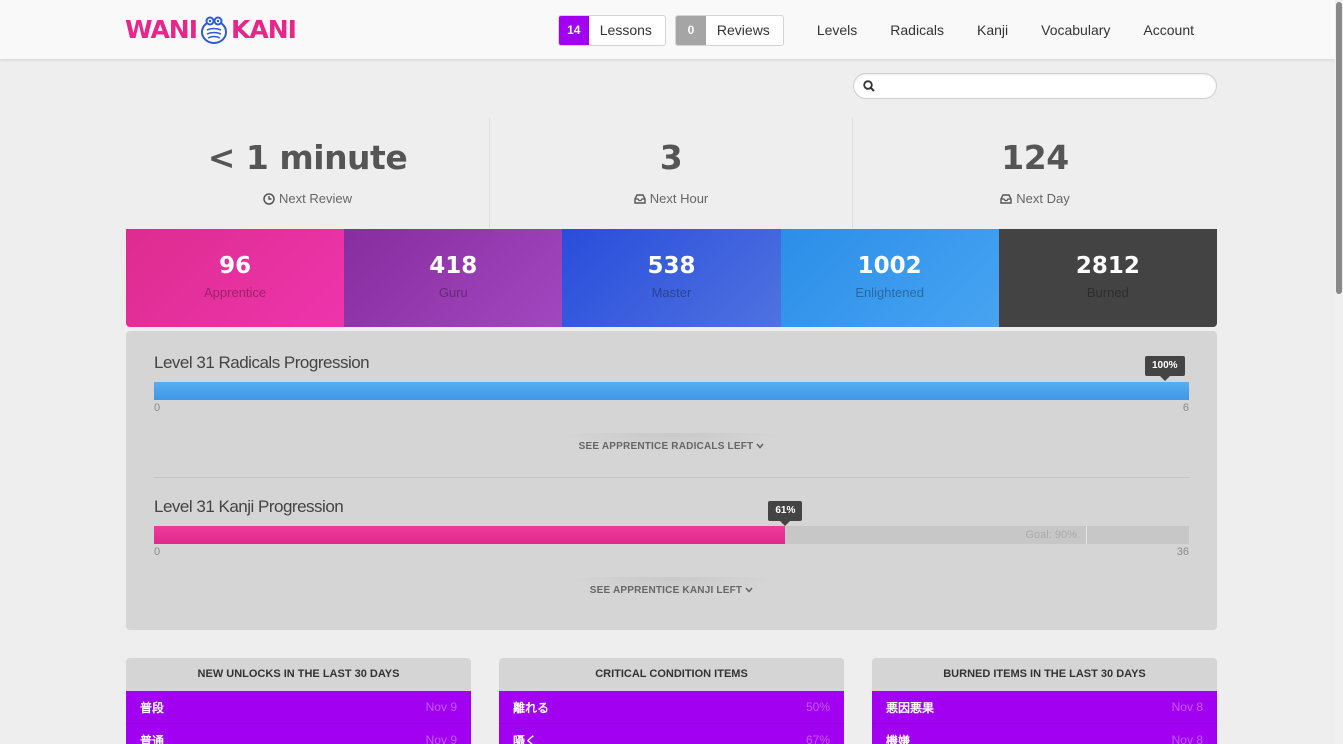 This screenshot has width=1343, height=744. I want to click on list-item-text: 機嫌, so click(898, 738).